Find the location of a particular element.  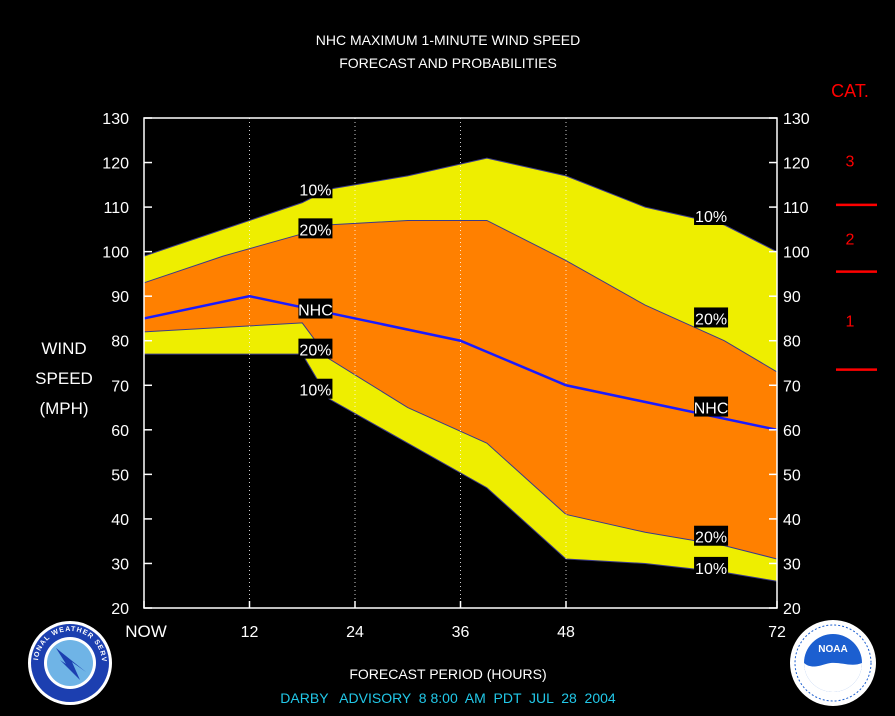

x-axis-label: FORECAST PERIOD (HOURS) is located at coordinates (447, 674).